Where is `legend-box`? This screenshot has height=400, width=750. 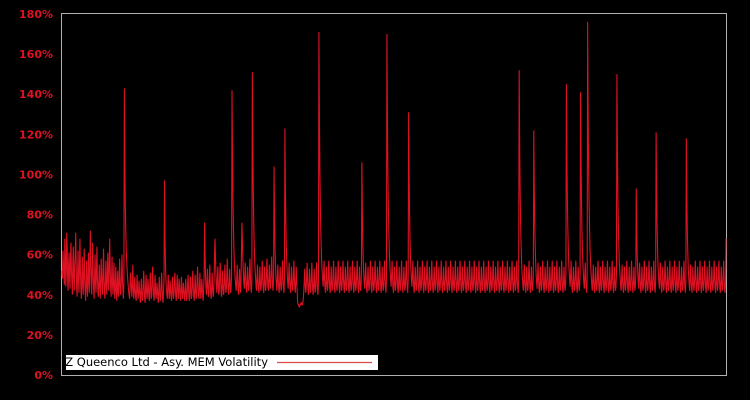 legend-box is located at coordinates (222, 362).